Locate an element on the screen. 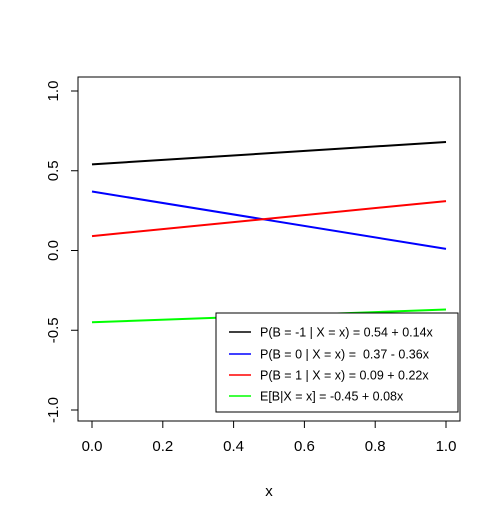  x-tick-label: 0.0 is located at coordinates (92, 446).